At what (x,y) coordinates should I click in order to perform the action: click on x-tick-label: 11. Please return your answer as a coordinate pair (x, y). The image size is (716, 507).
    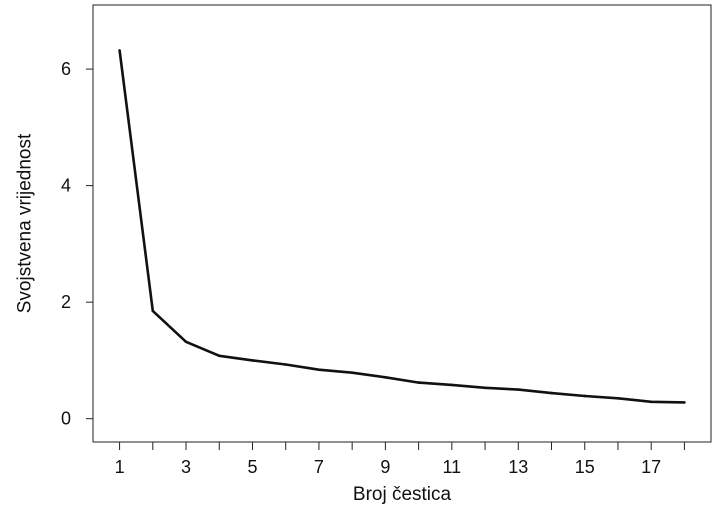
    Looking at the image, I should click on (451, 467).